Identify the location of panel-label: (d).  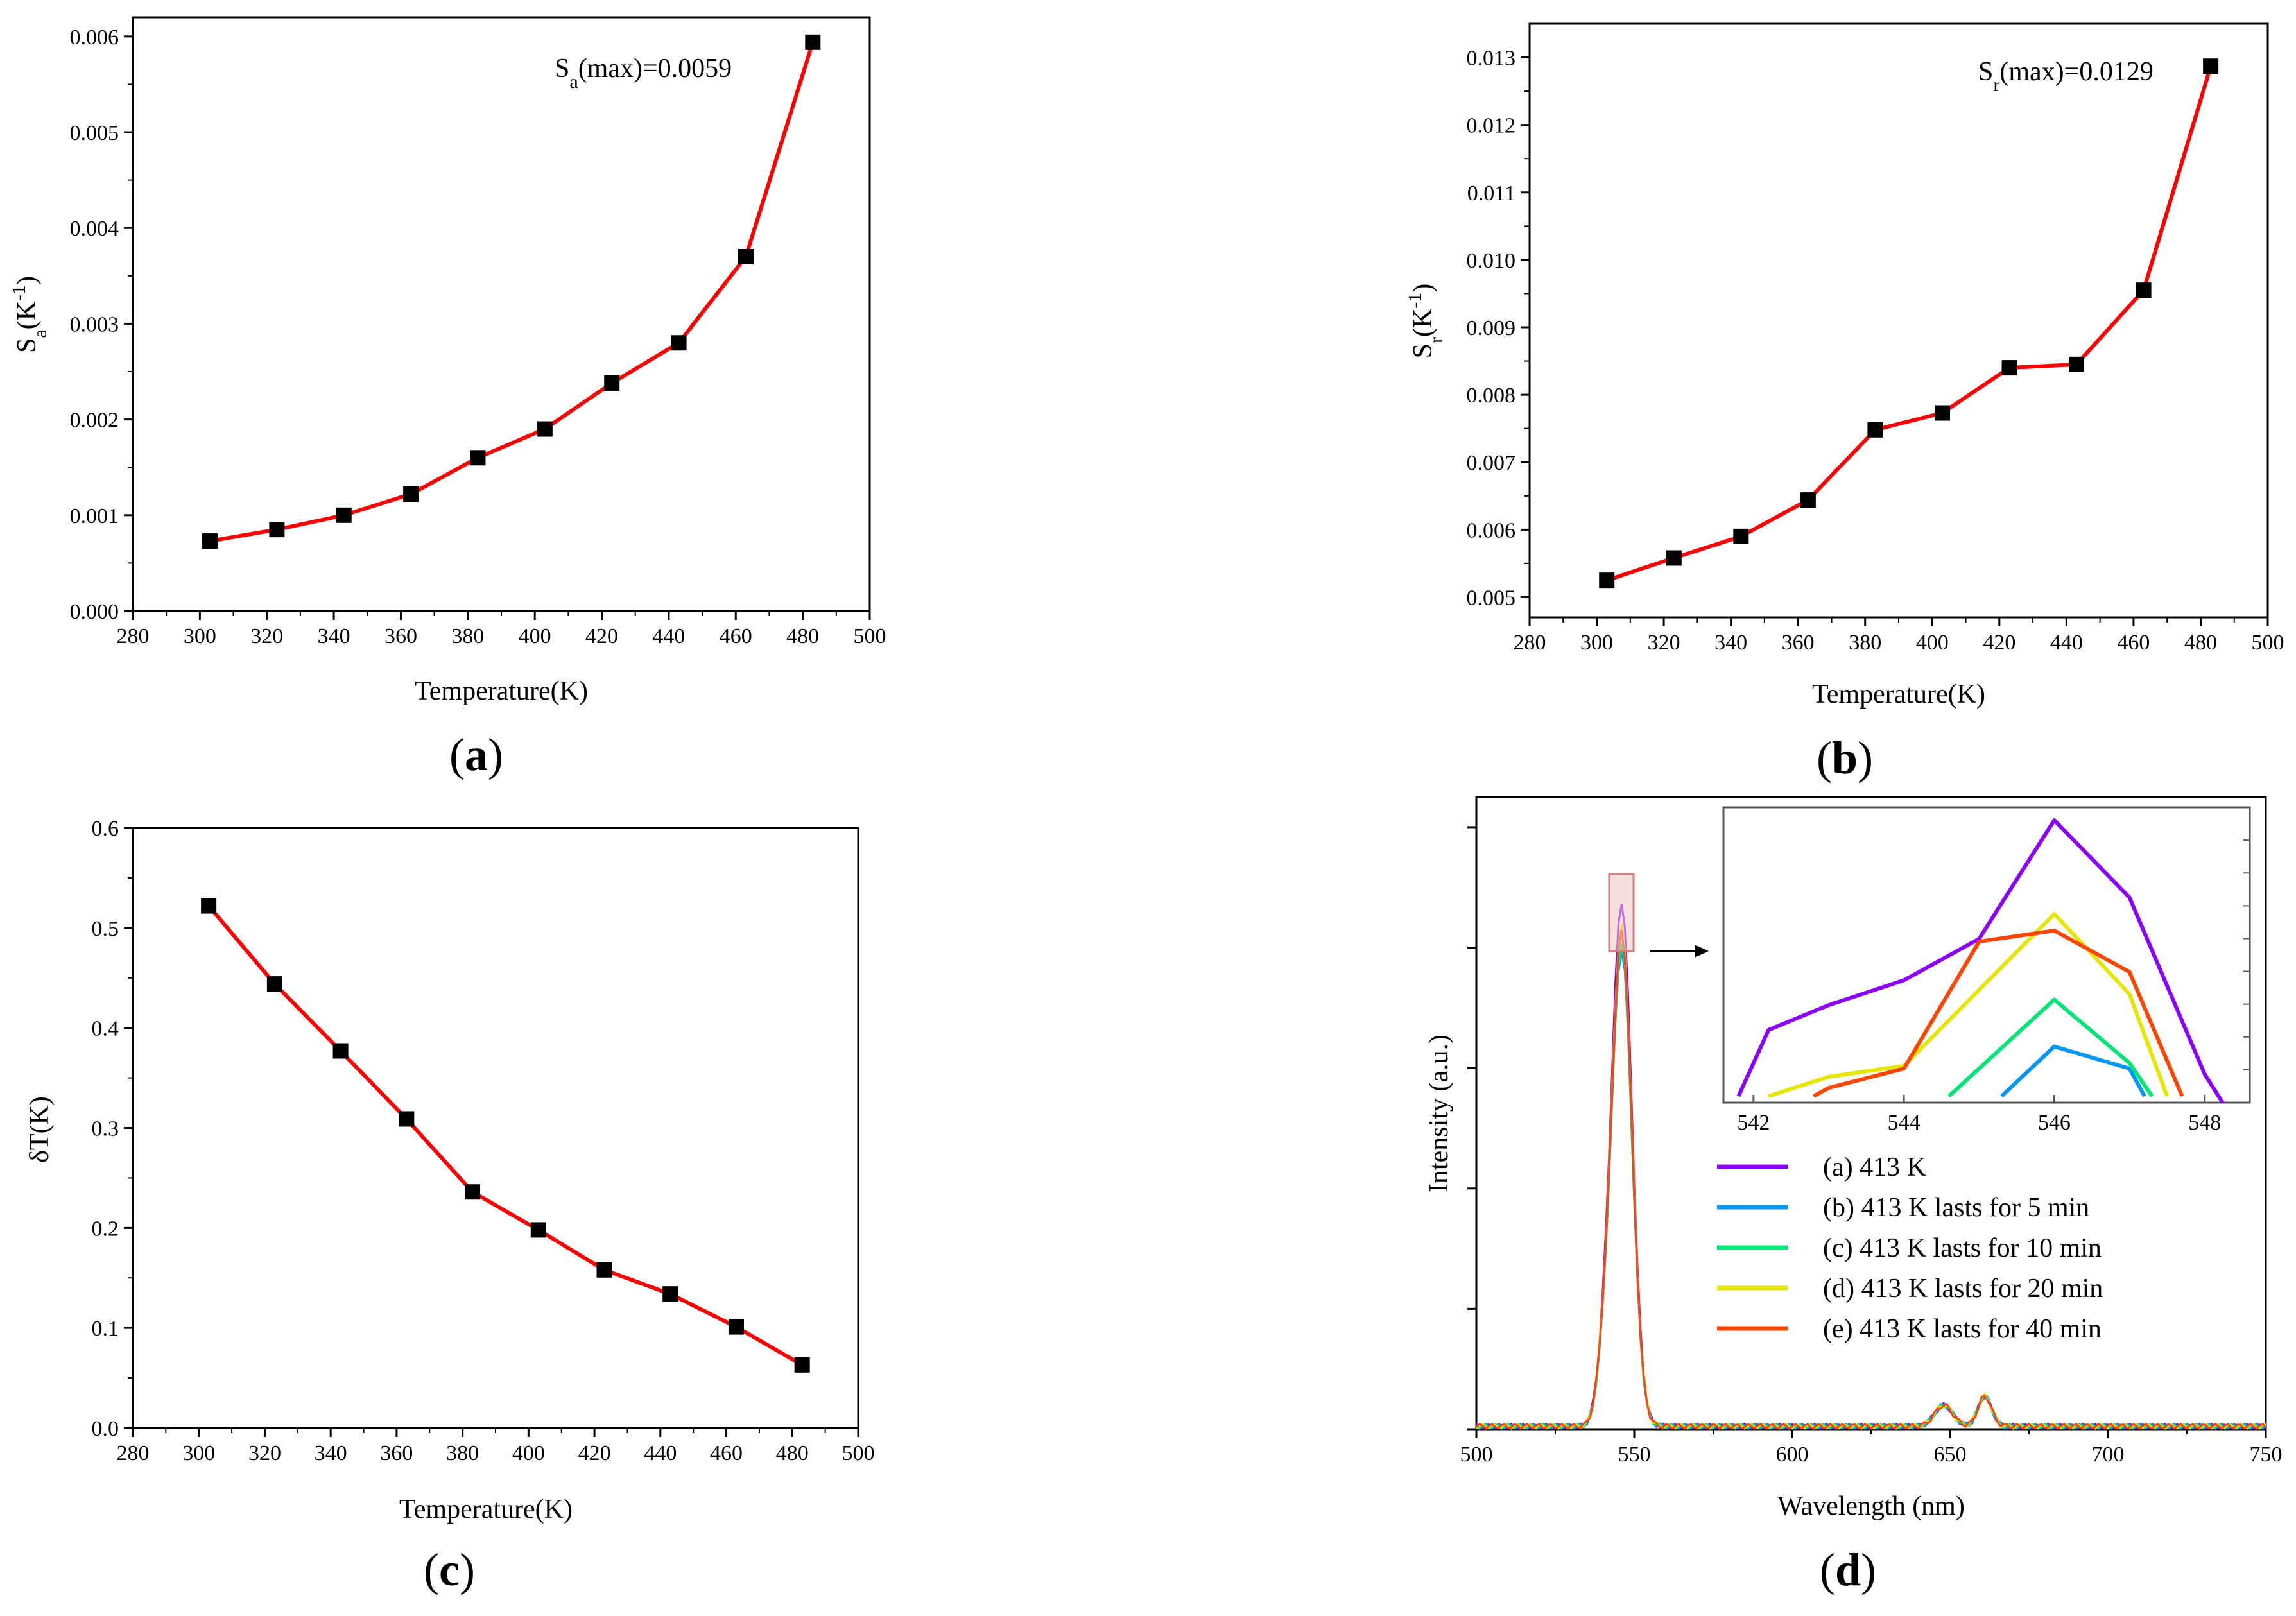
(1848, 1569).